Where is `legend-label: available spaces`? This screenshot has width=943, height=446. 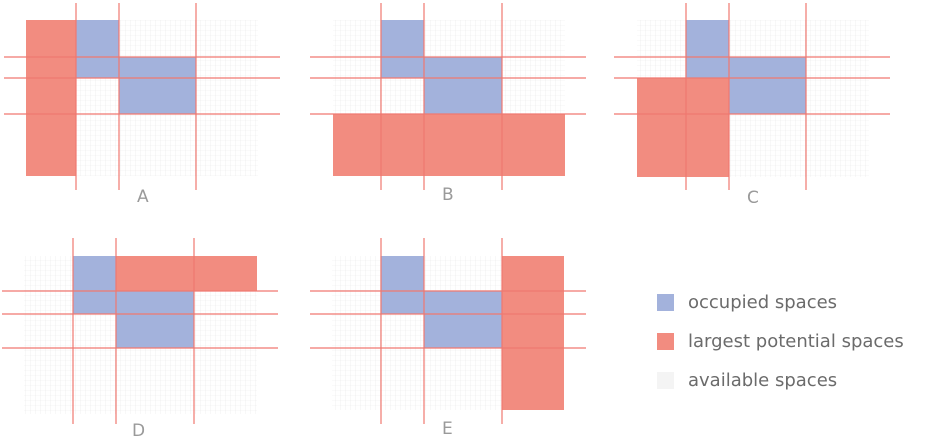 legend-label: available spaces is located at coordinates (763, 380).